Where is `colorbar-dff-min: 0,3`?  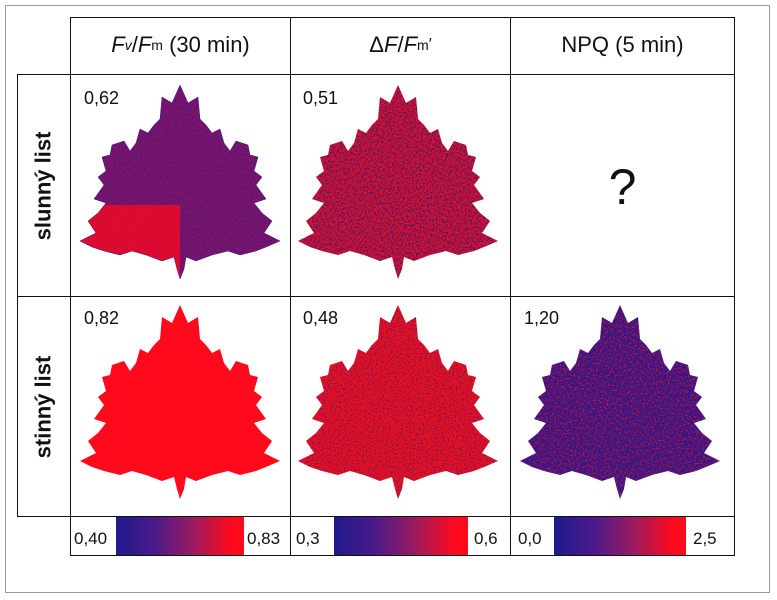 colorbar-dff-min: 0,3 is located at coordinates (308, 538).